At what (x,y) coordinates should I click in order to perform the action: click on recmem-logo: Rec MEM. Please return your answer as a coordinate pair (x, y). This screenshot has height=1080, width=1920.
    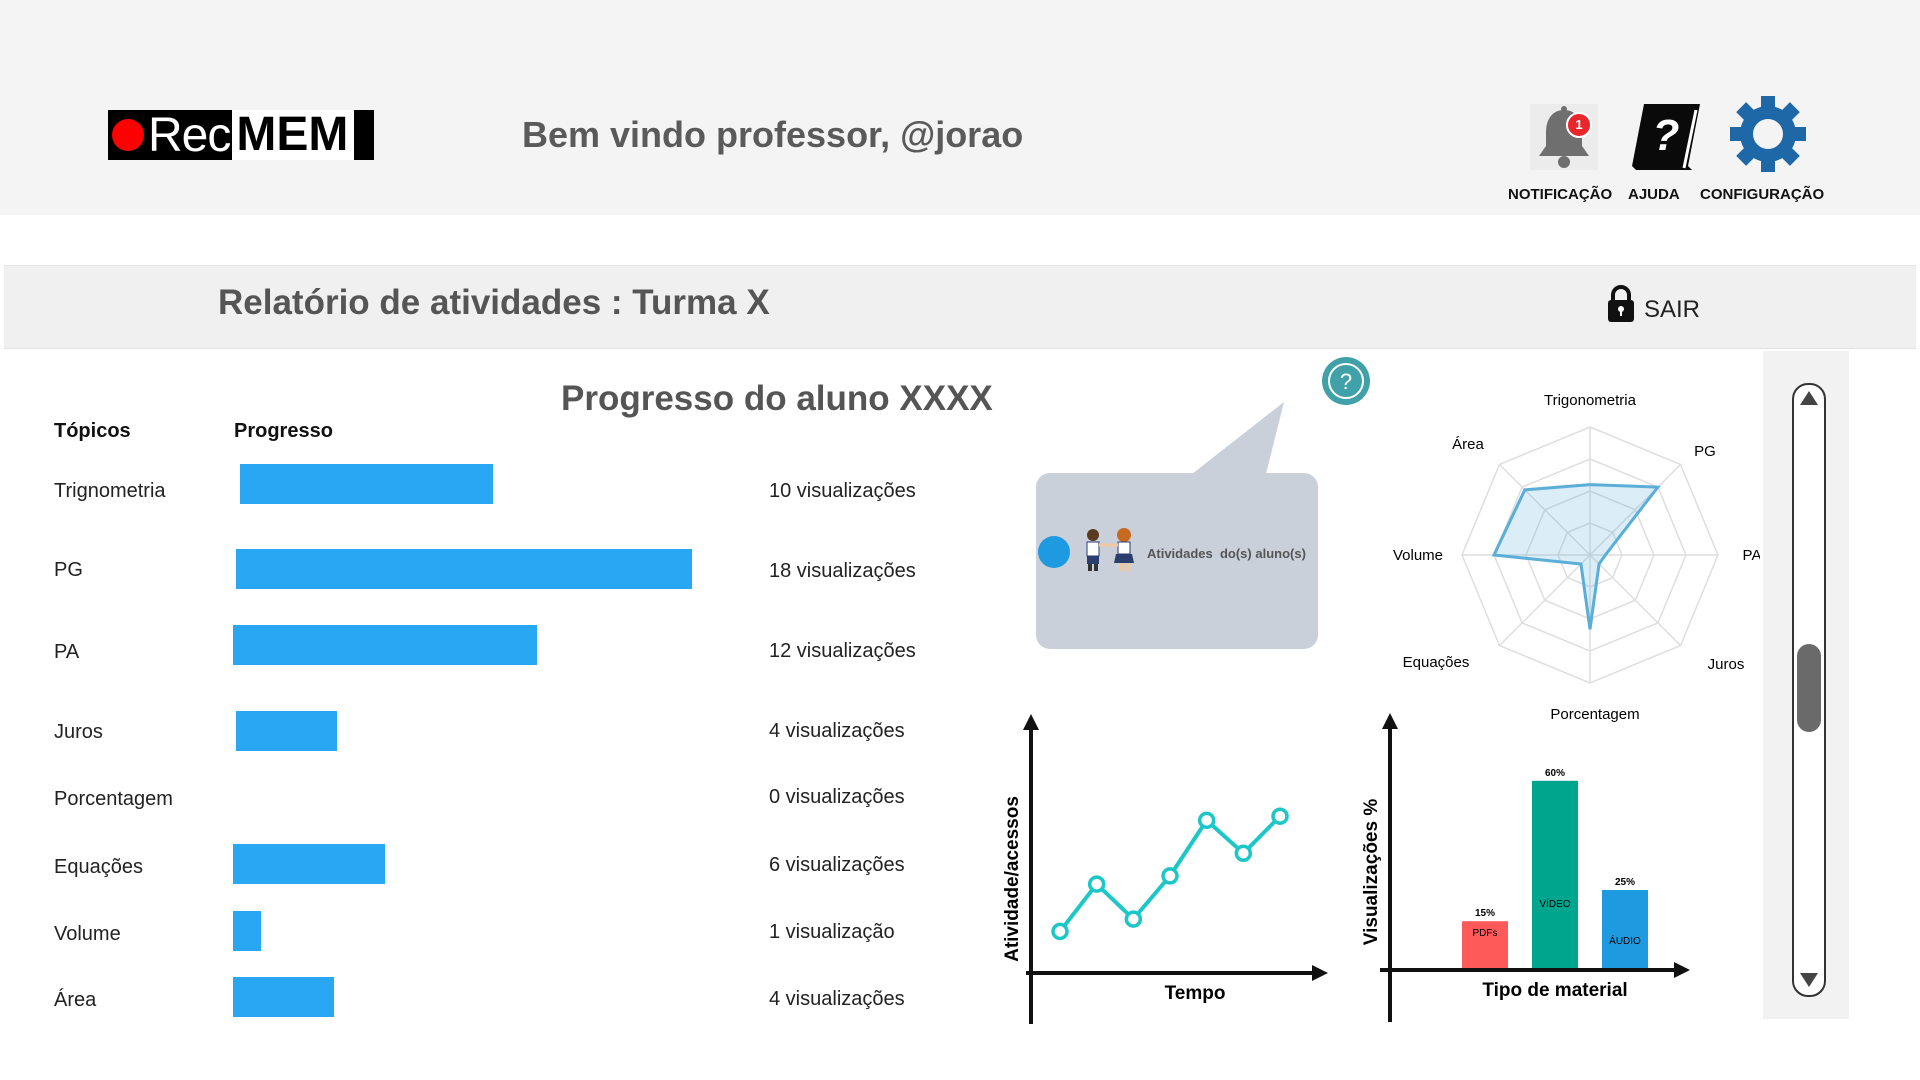
    Looking at the image, I should click on (241, 135).